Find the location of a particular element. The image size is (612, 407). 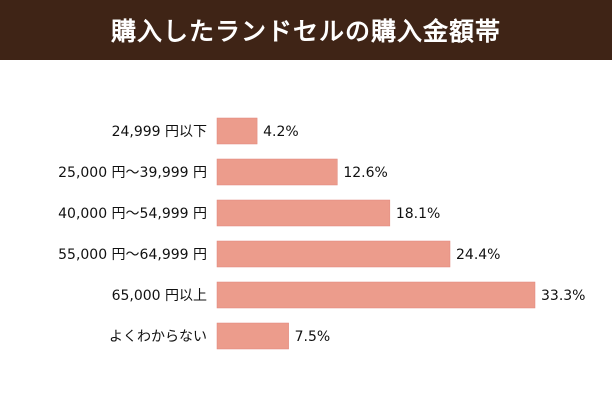

data-label: 18.1% is located at coordinates (418, 214).